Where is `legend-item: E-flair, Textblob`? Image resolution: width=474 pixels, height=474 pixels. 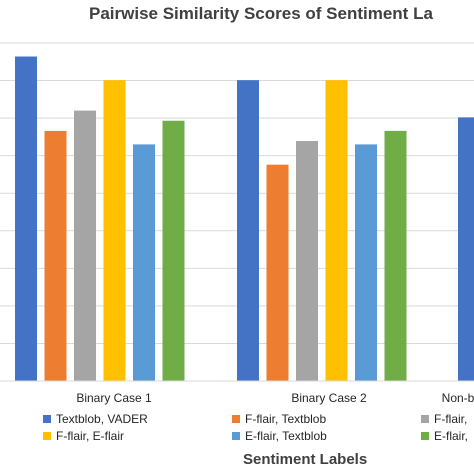 legend-item: E-flair, Textblob is located at coordinates (279, 436).